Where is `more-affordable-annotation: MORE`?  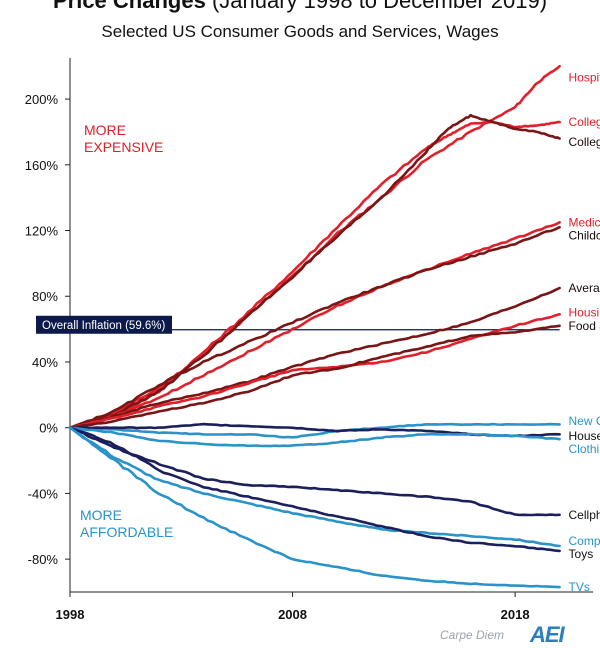 more-affordable-annotation: MORE is located at coordinates (101, 515).